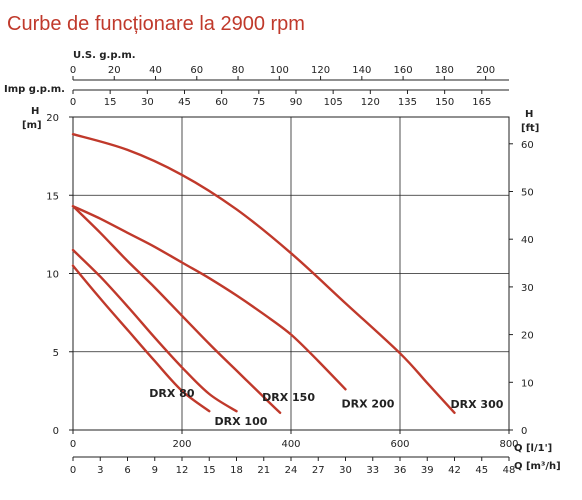 This screenshot has width=582, height=500. I want to click on curve-labels-layer: DRX 80 DRX 100 DRX 150 DRX 200 DRX 300, so click(326, 407).